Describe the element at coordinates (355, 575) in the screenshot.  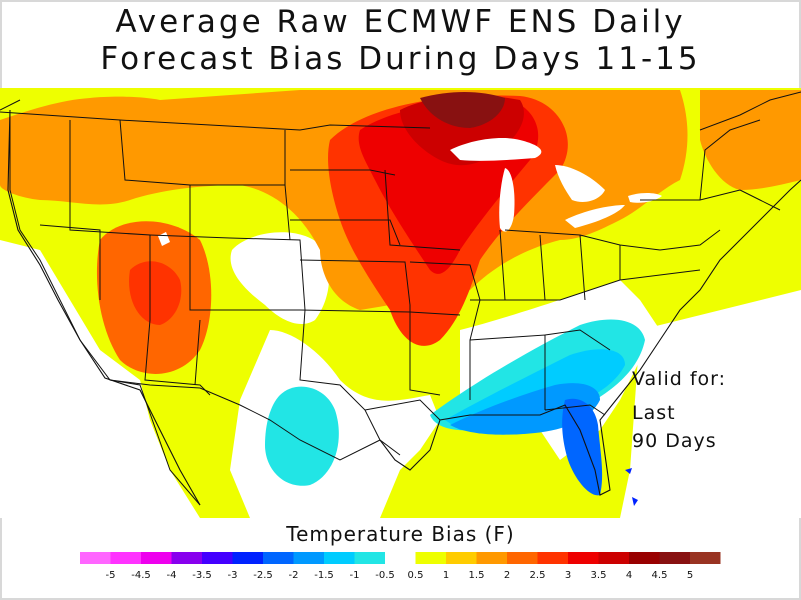
I see `legend-tick-label: -1` at that location.